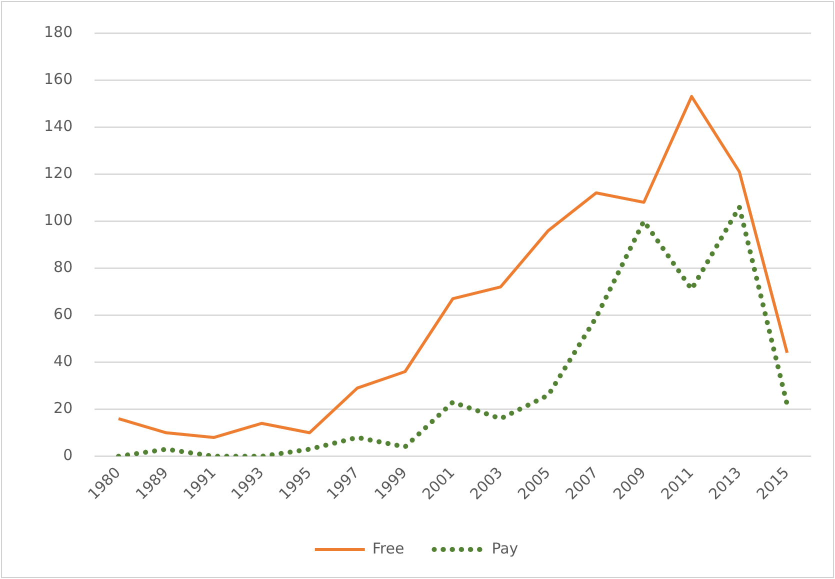 This screenshot has height=579, width=835. Describe the element at coordinates (63, 267) in the screenshot. I see `y-tick-label: 80` at that location.